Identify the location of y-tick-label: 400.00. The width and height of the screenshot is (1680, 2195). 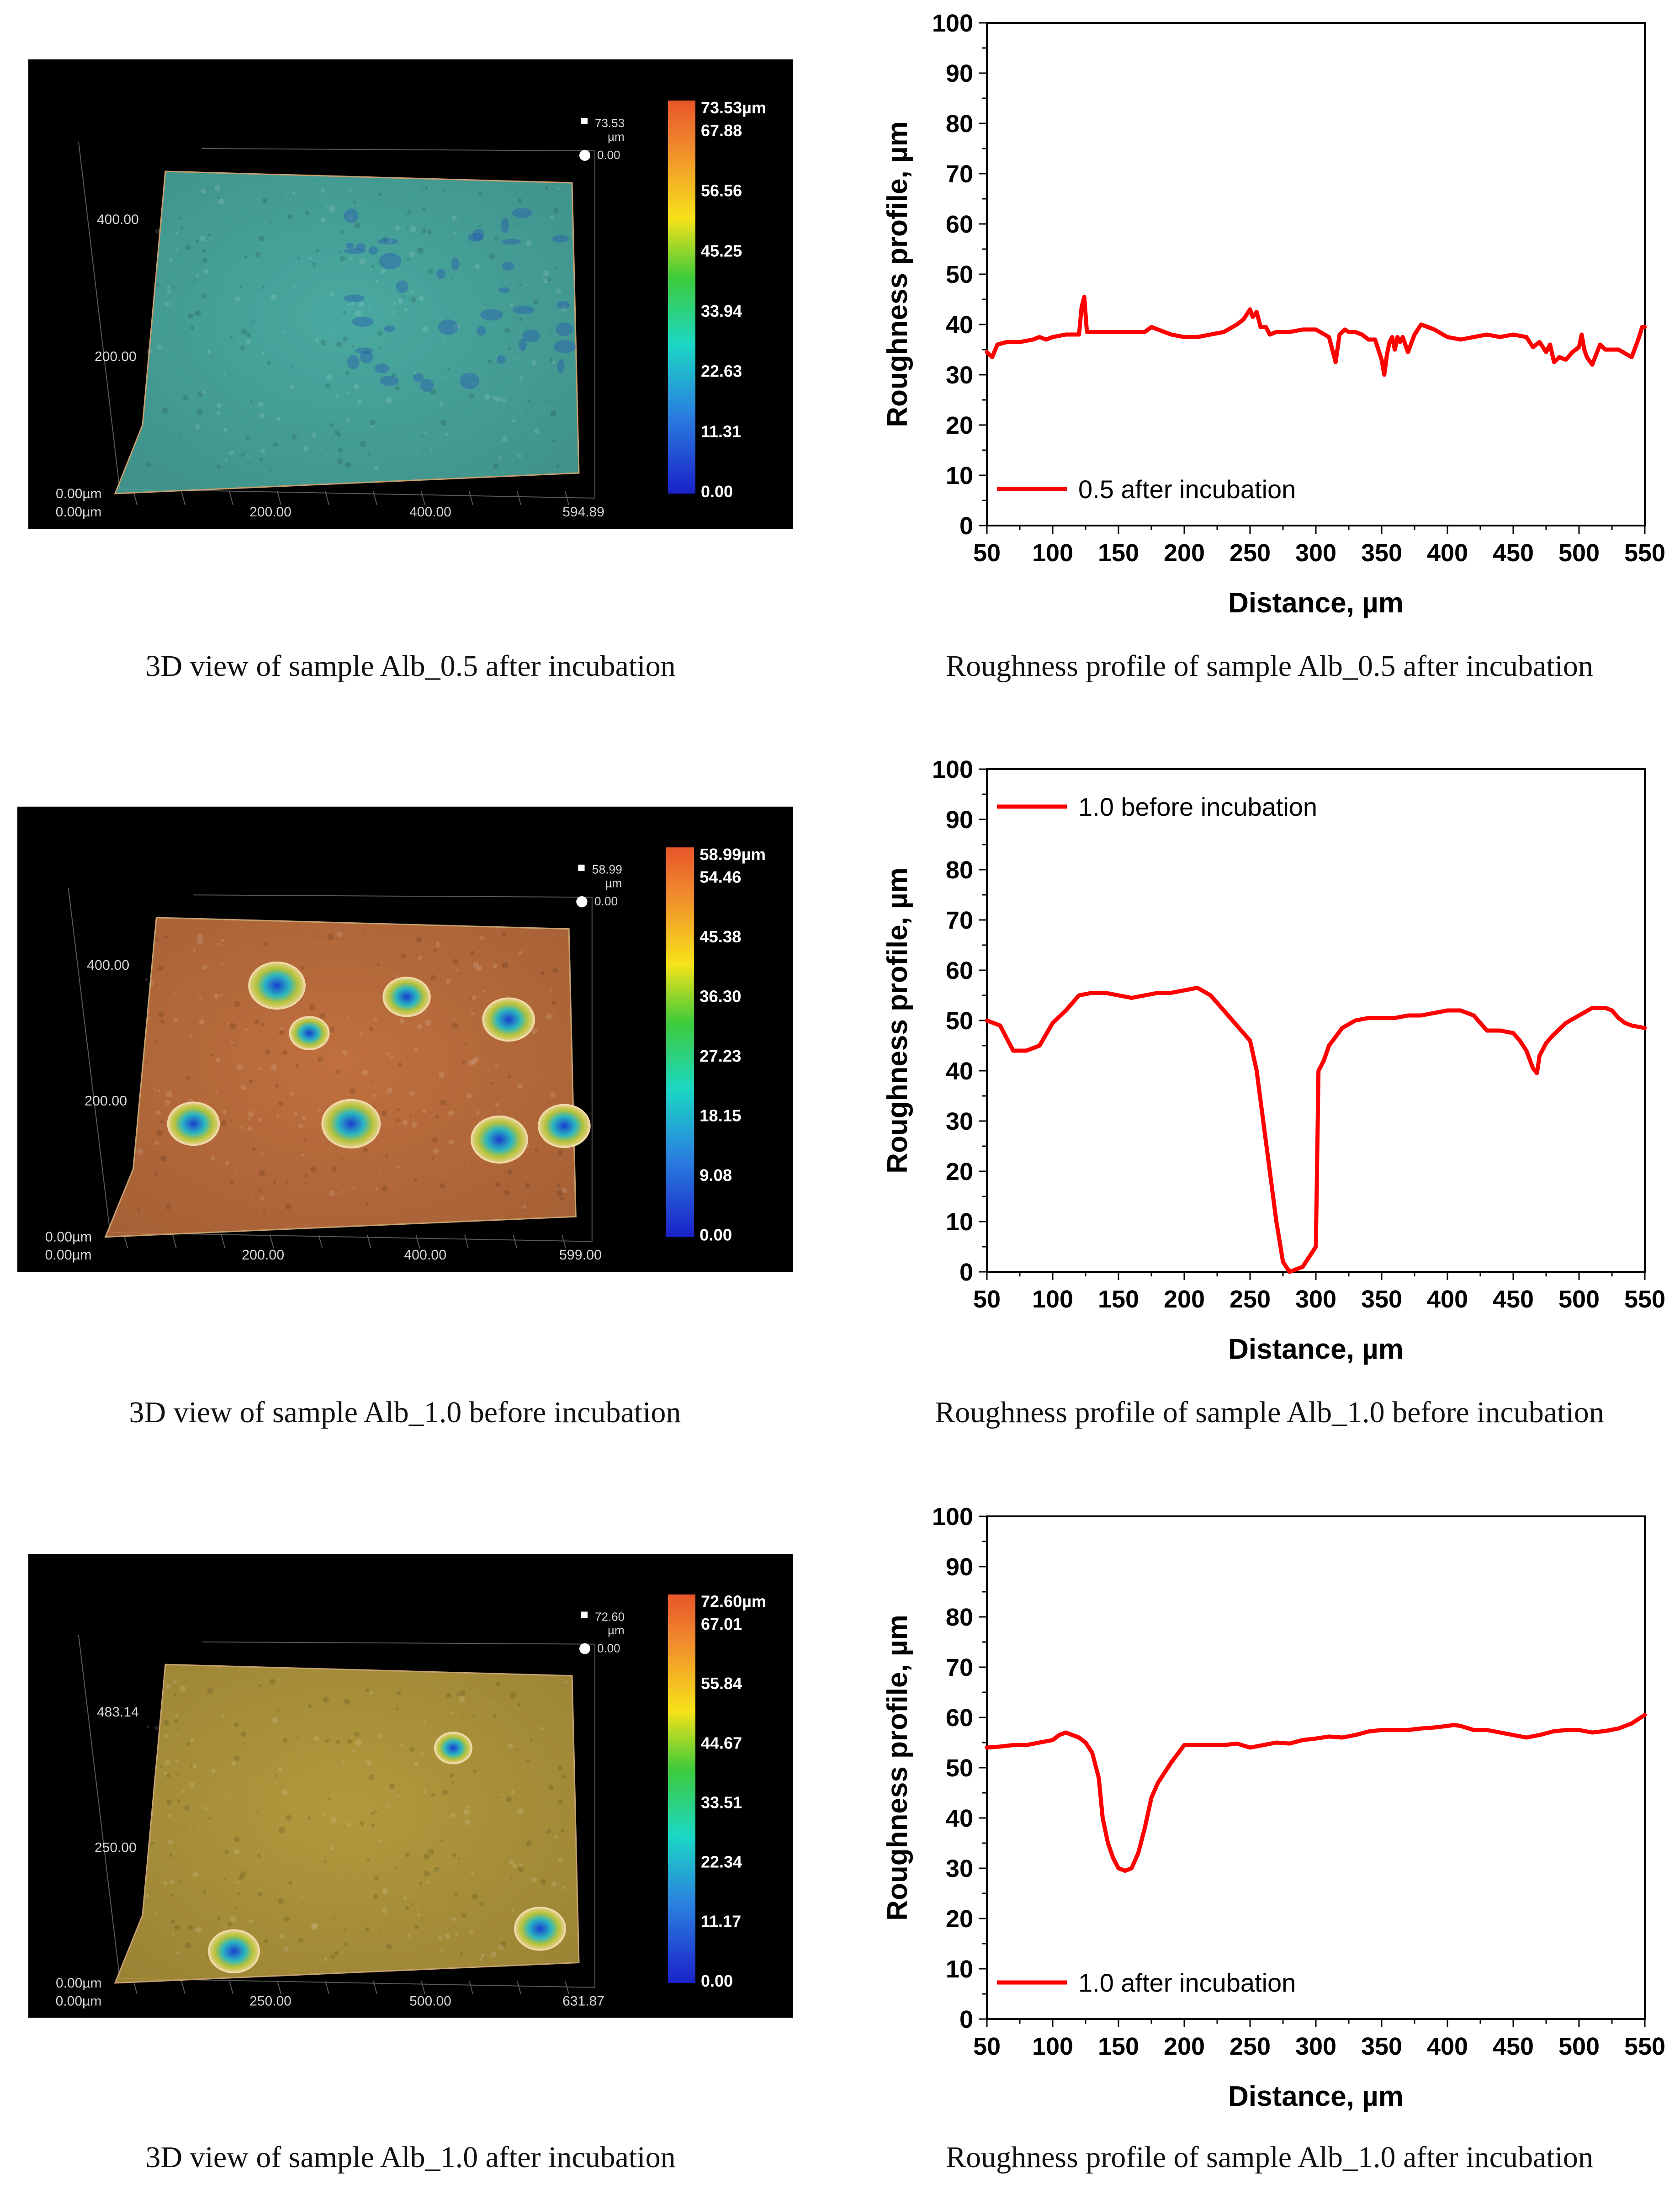
(118, 219).